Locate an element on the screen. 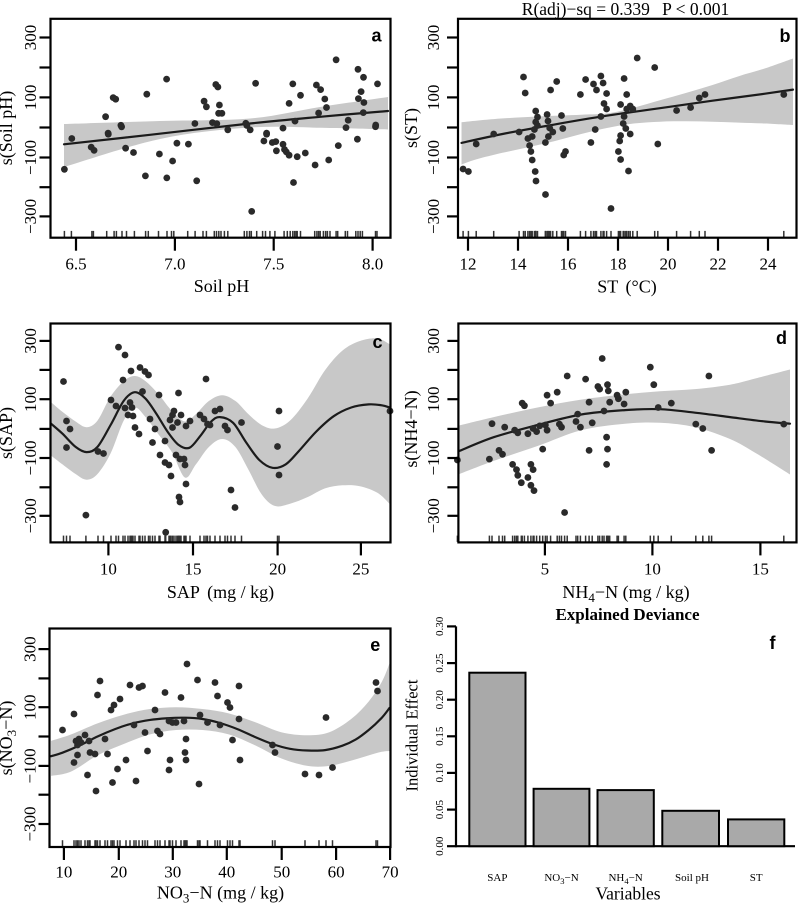 Image resolution: width=800 pixels, height=907 pixels. svg-text: c is located at coordinates (377, 342).